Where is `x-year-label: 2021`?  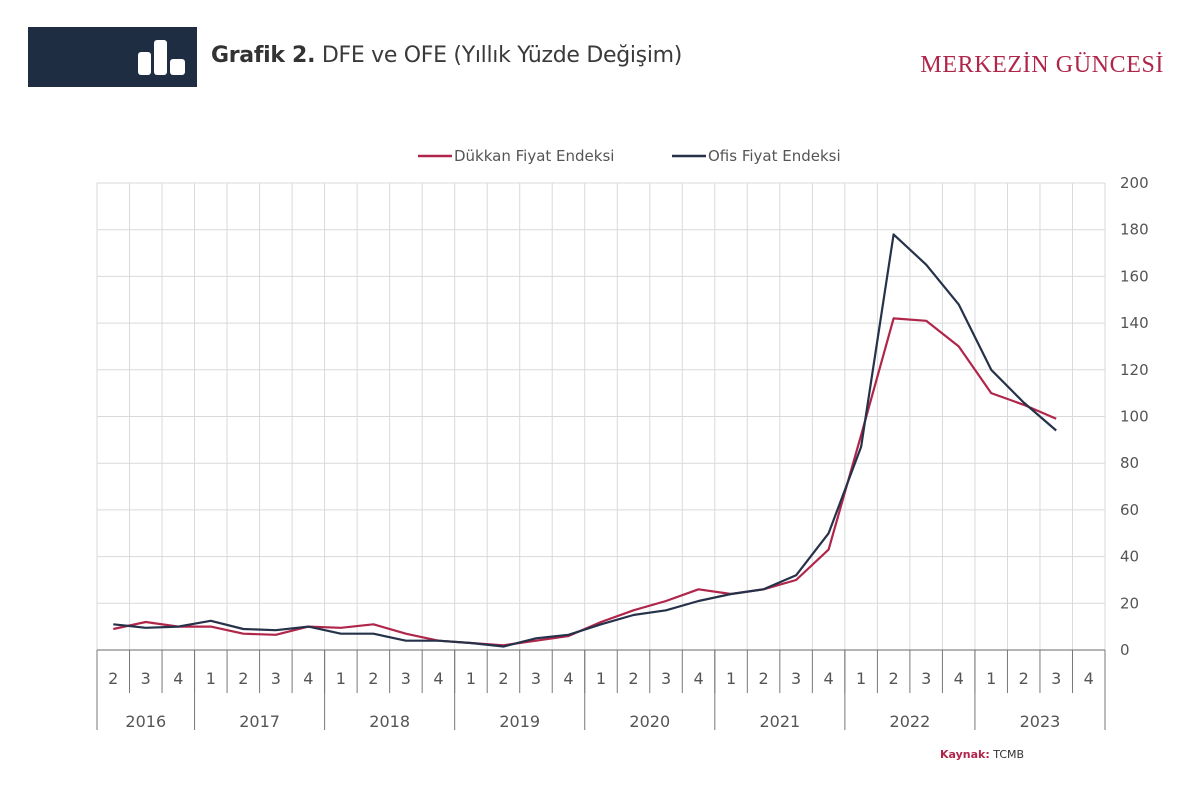 x-year-label: 2021 is located at coordinates (779, 721).